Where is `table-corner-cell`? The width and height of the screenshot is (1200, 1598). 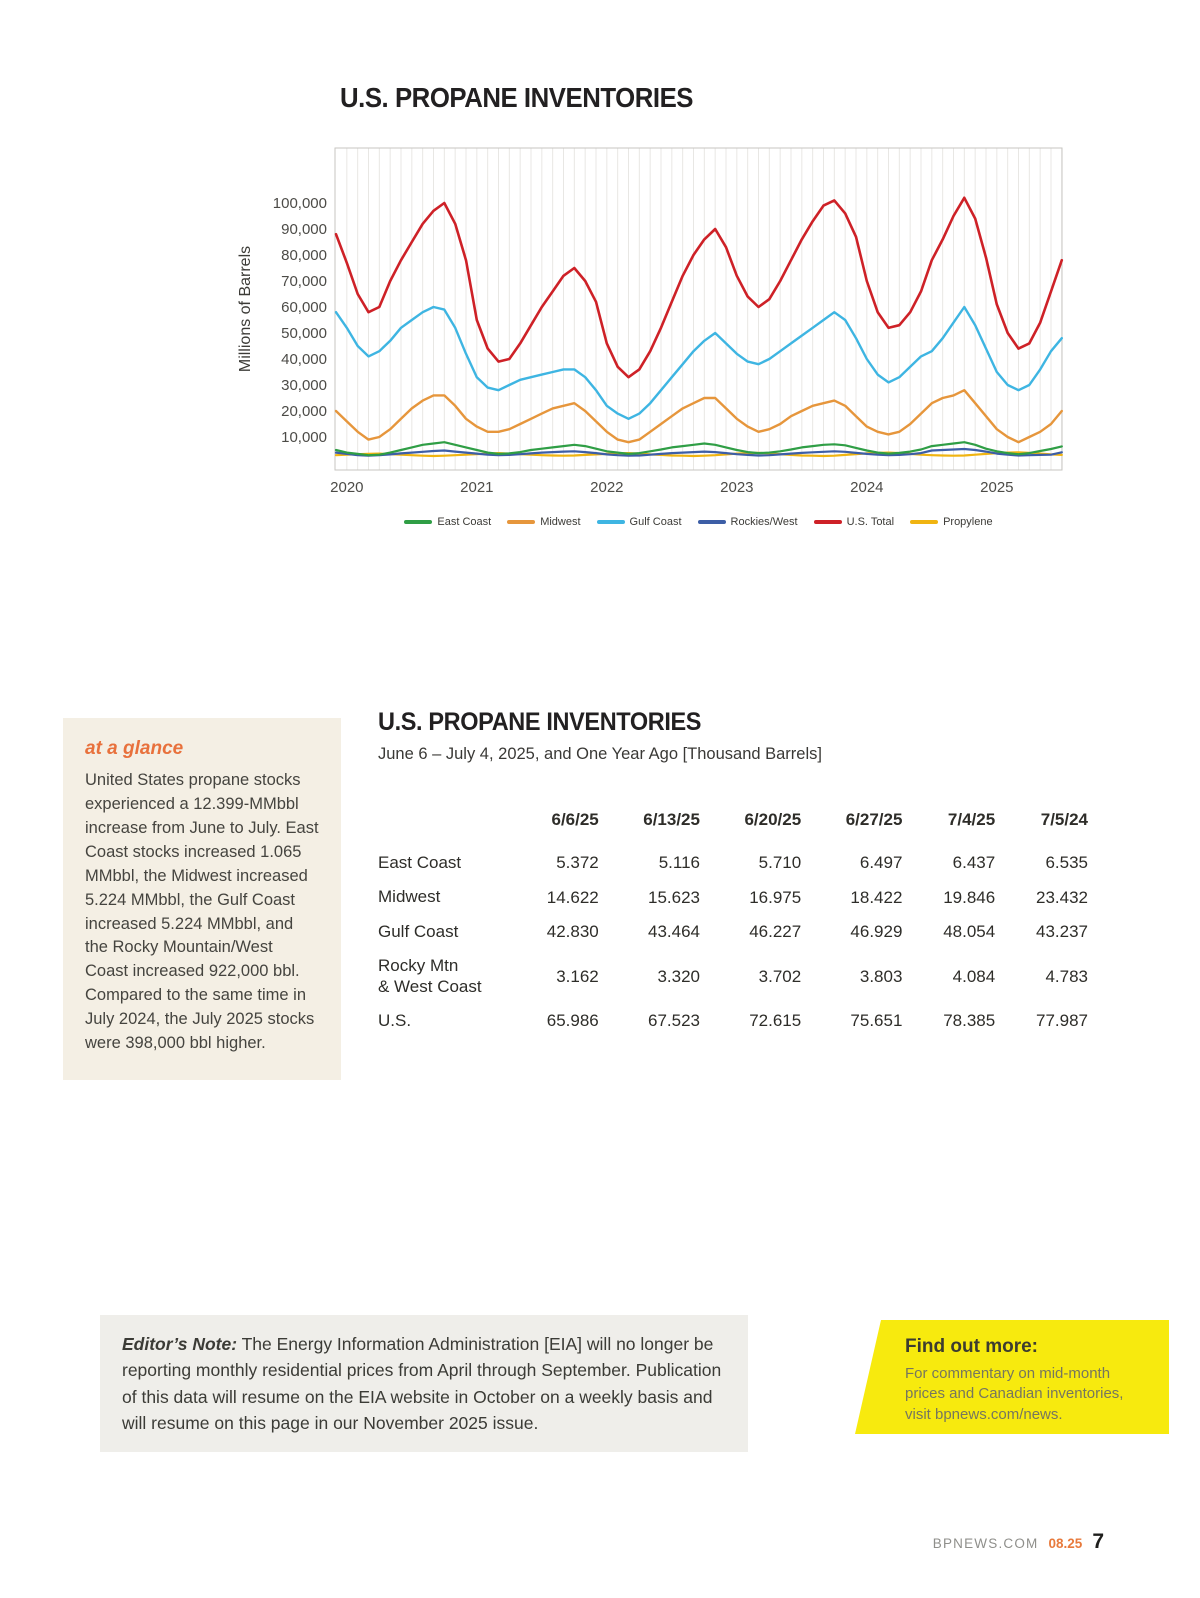
table-corner-cell is located at coordinates (442, 828).